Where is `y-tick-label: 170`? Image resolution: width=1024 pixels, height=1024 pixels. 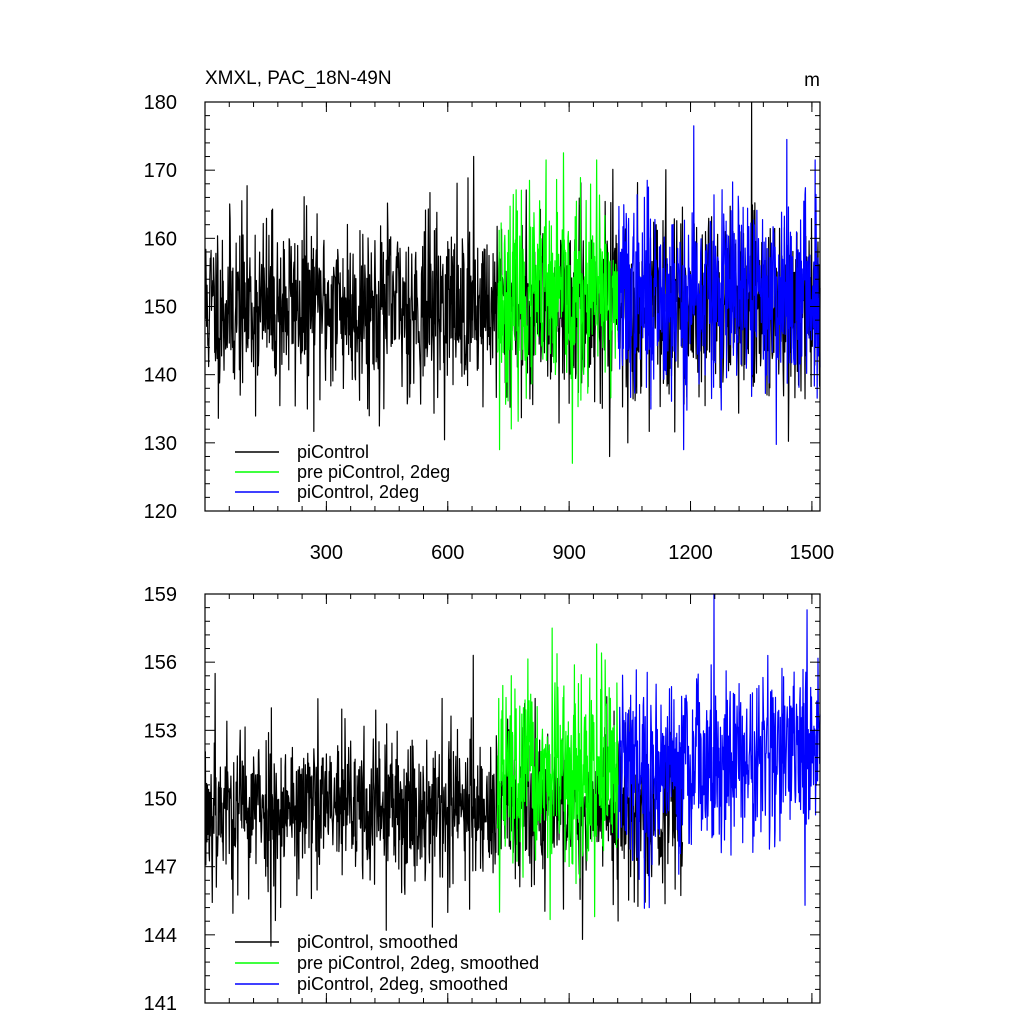 y-tick-label: 170 is located at coordinates (160, 171).